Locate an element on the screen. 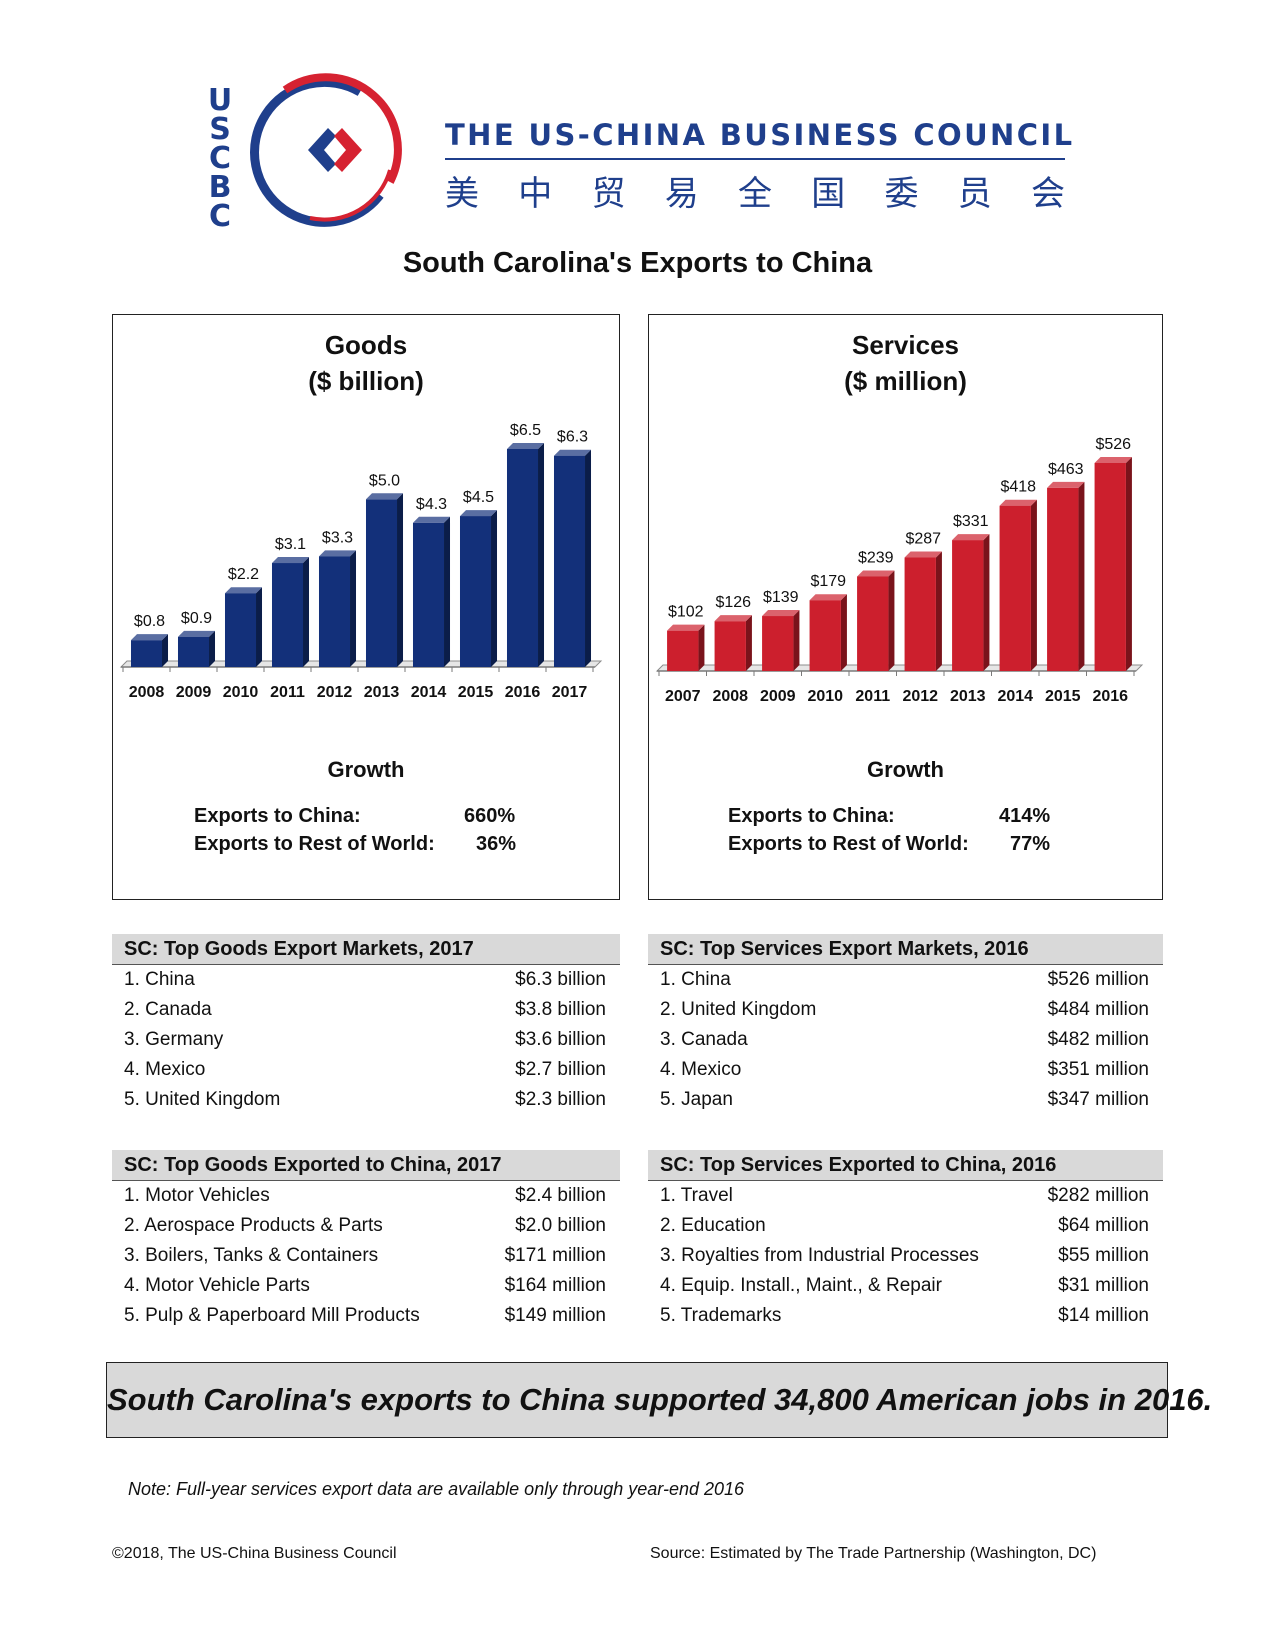 The height and width of the screenshot is (1650, 1275). data-label: $5.0 is located at coordinates (384, 480).